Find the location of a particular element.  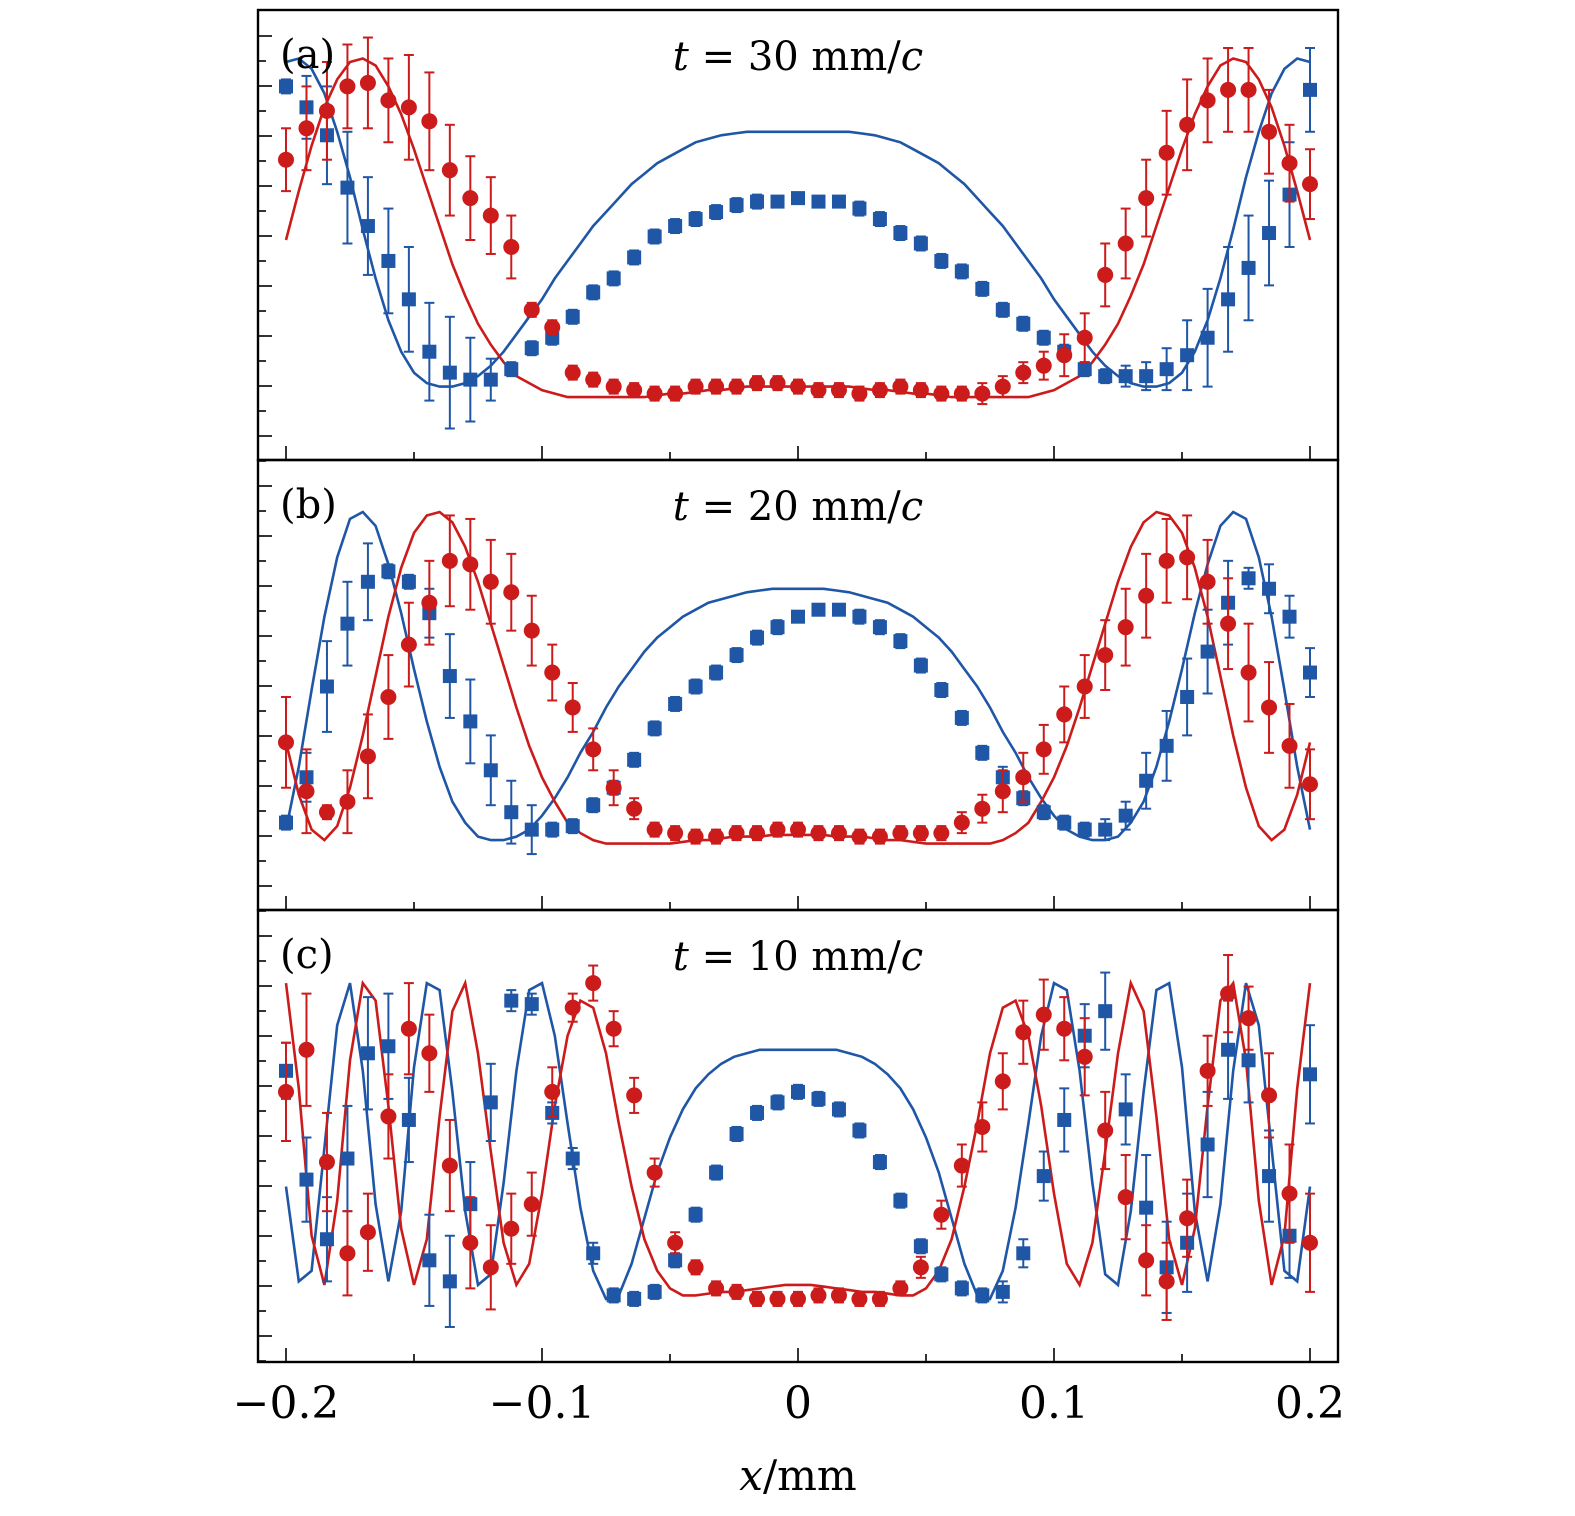

x-tick-label: −0.2 is located at coordinates (286, 1403).